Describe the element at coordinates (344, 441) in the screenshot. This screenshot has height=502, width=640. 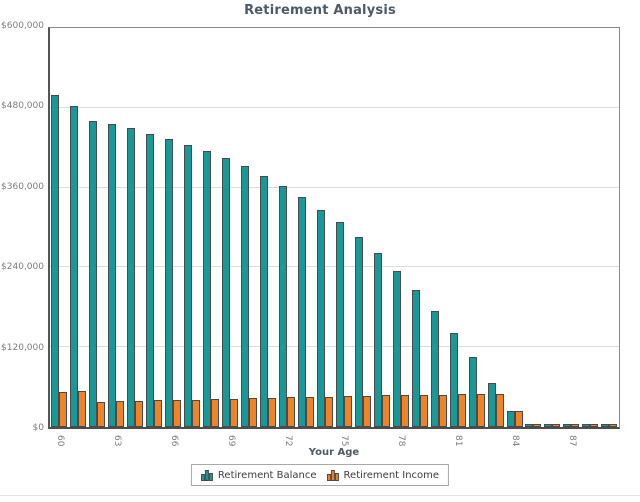
I see `x-axis-tick-label: 75` at that location.